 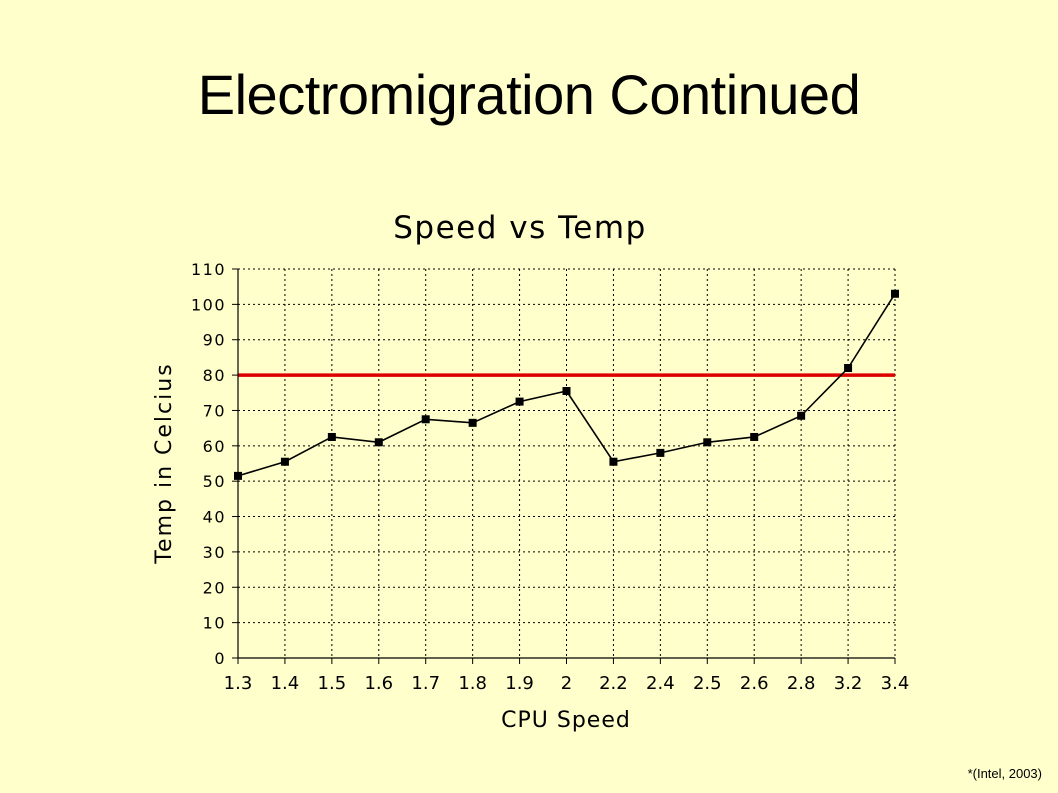 What do you see at coordinates (285, 683) in the screenshot?
I see `x-tick-label: 1.4` at bounding box center [285, 683].